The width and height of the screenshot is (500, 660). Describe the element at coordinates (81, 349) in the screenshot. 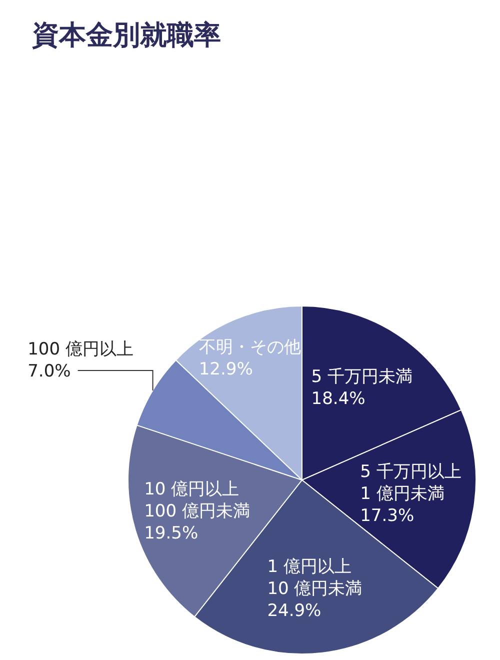

I see `slice-label: 100 億円以上` at that location.